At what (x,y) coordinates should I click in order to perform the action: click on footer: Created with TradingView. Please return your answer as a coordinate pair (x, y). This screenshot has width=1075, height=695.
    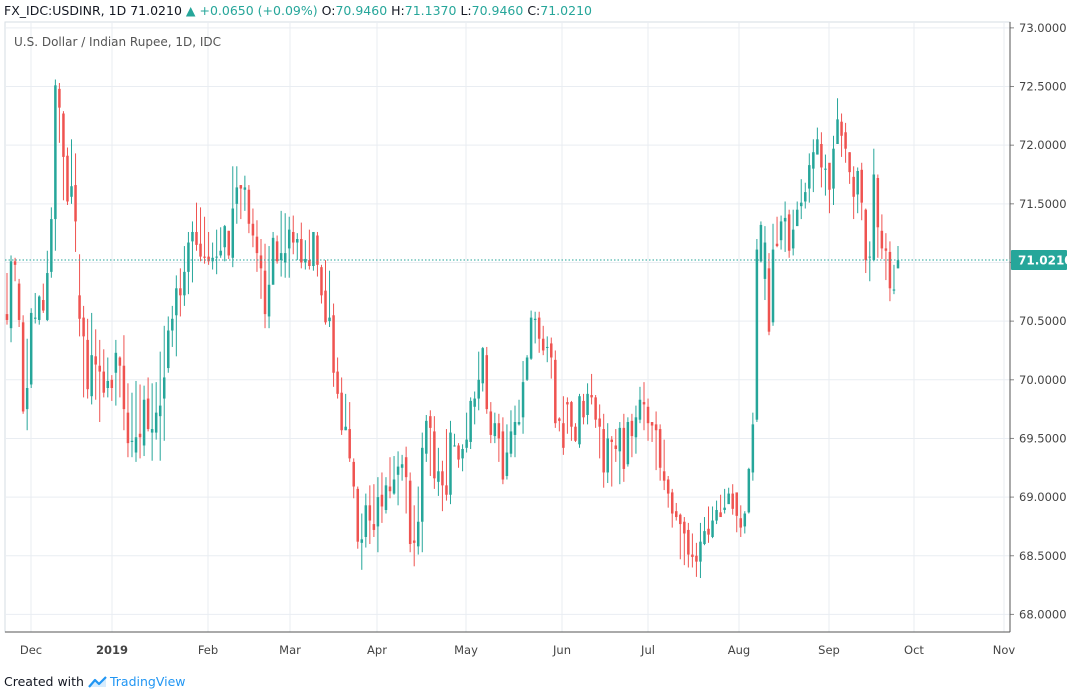
    Looking at the image, I should click on (95, 681).